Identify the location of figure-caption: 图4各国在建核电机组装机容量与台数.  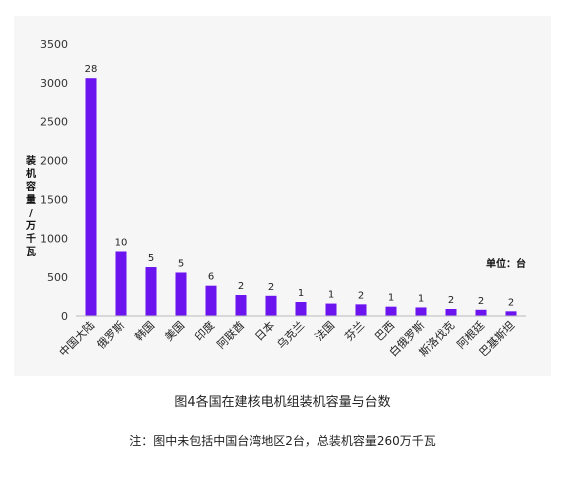
(282, 402).